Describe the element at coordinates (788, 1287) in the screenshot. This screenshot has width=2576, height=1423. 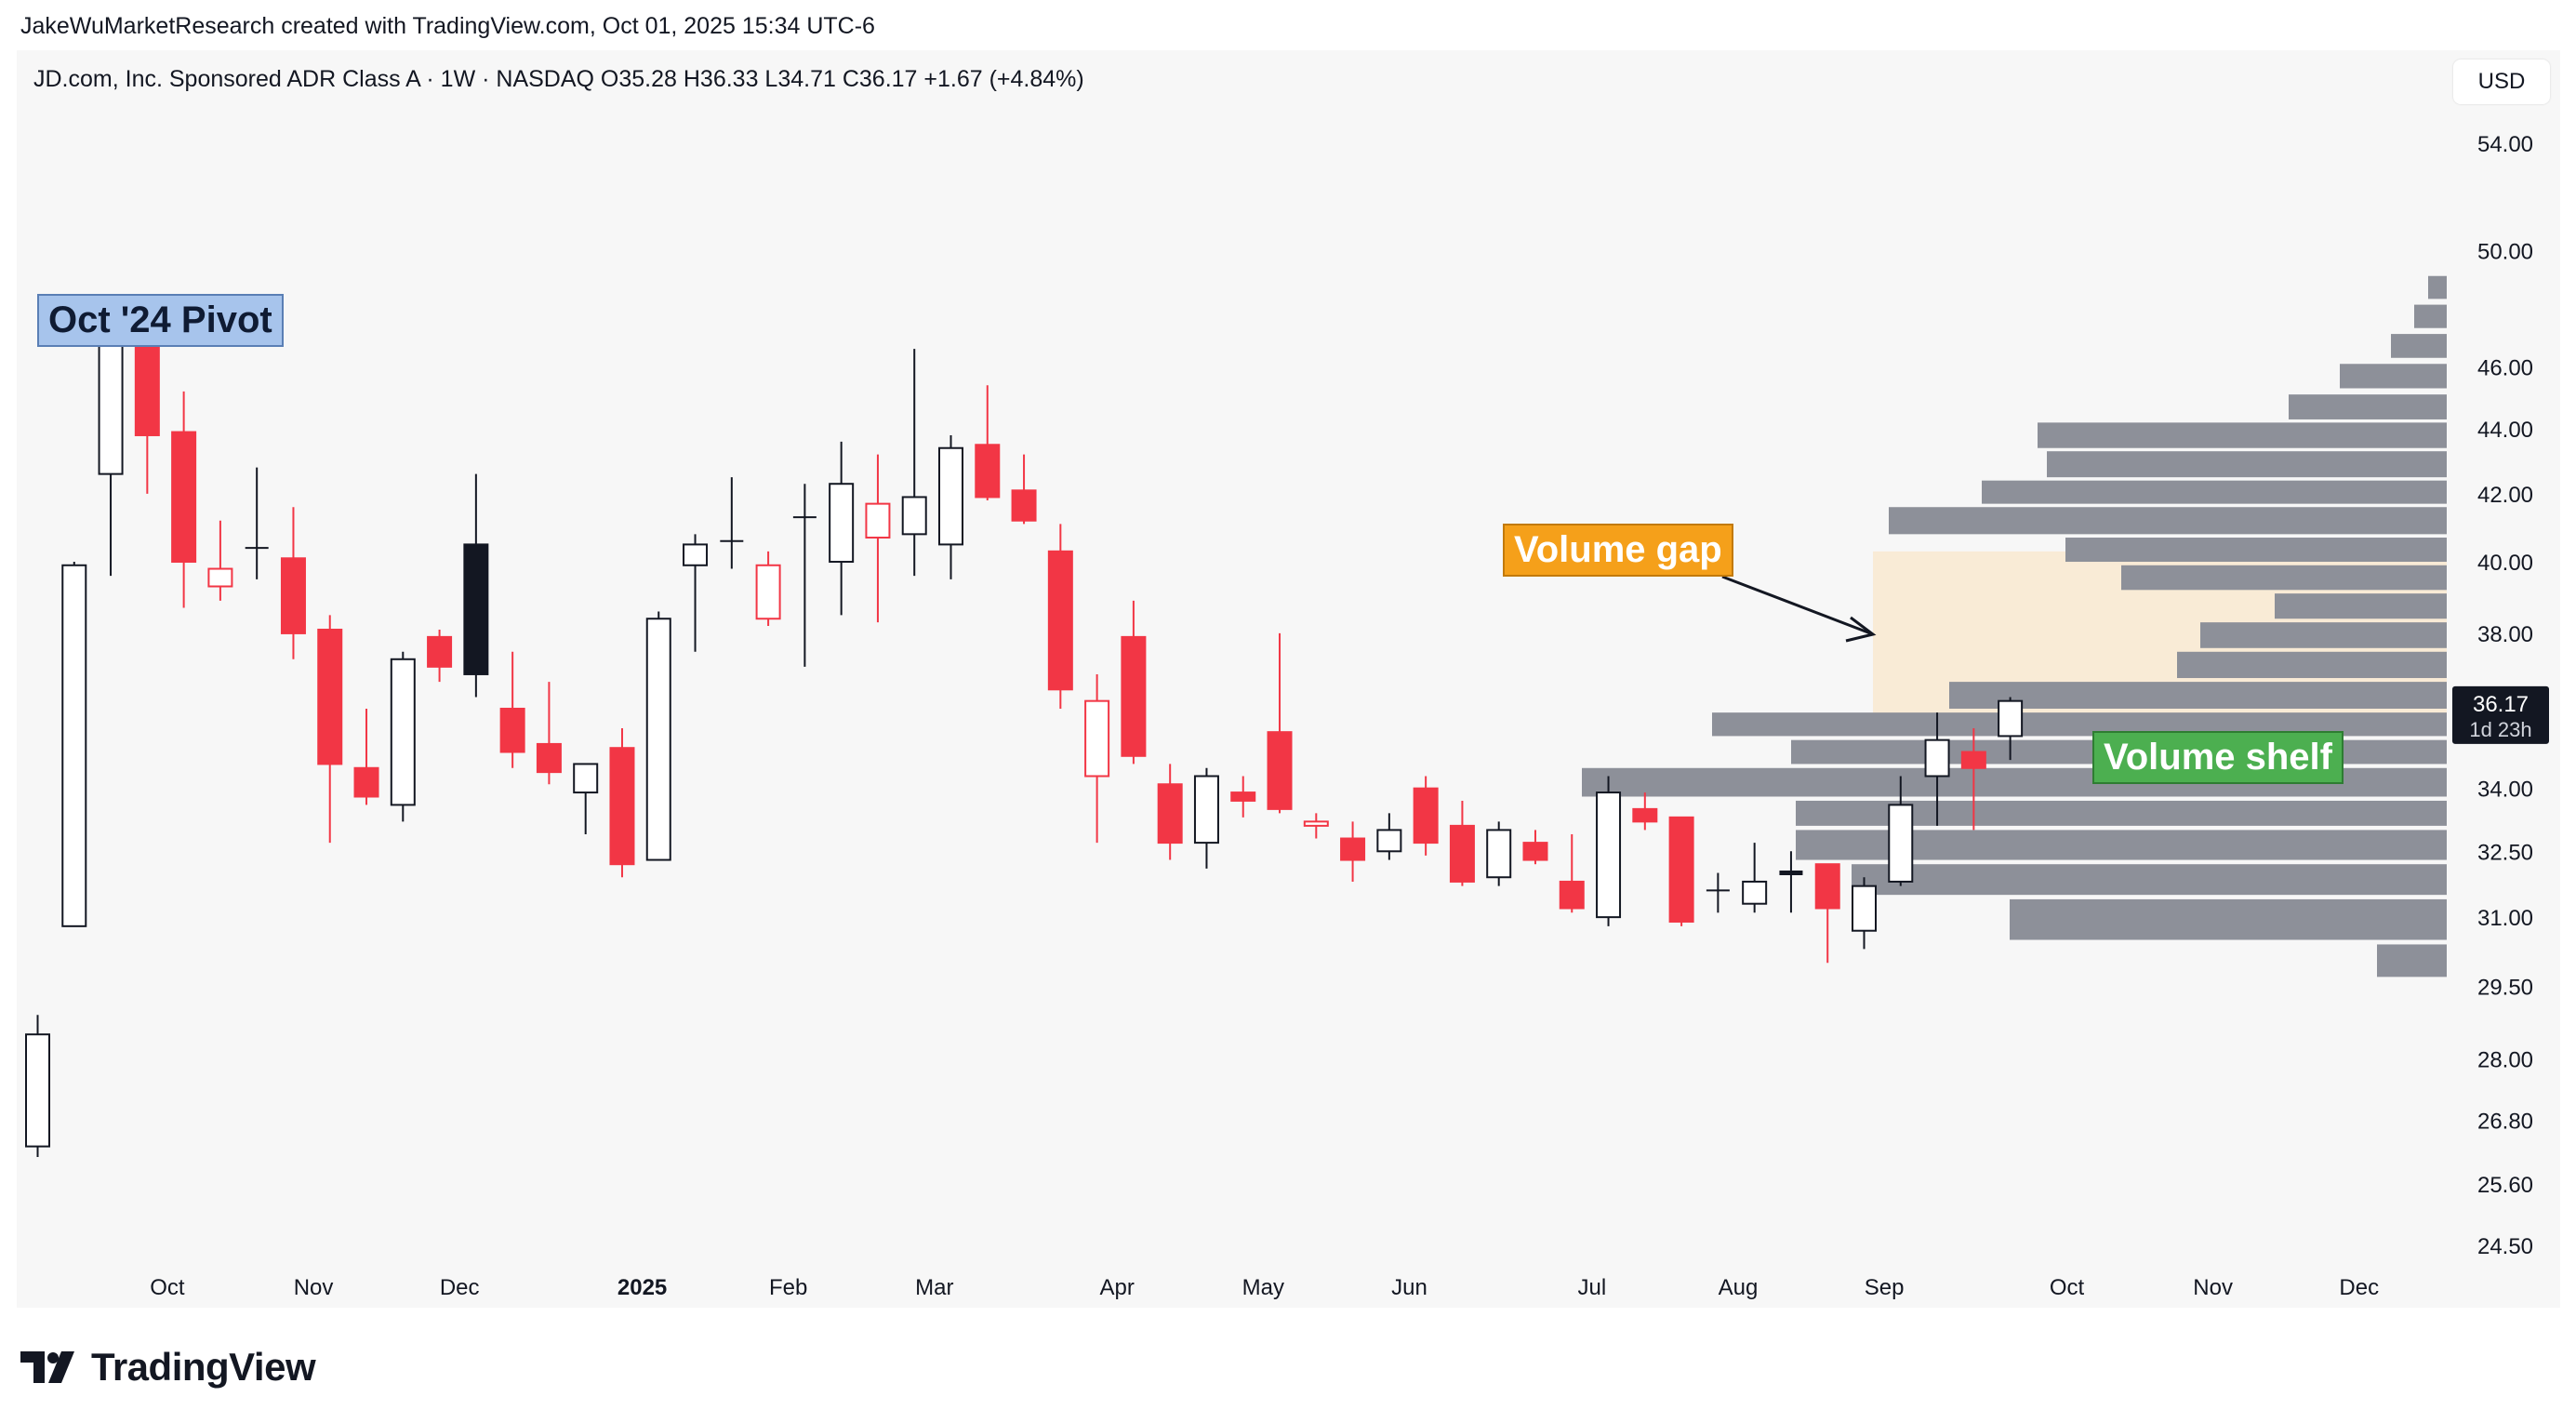
I see `x-tick-label: Feb` at that location.